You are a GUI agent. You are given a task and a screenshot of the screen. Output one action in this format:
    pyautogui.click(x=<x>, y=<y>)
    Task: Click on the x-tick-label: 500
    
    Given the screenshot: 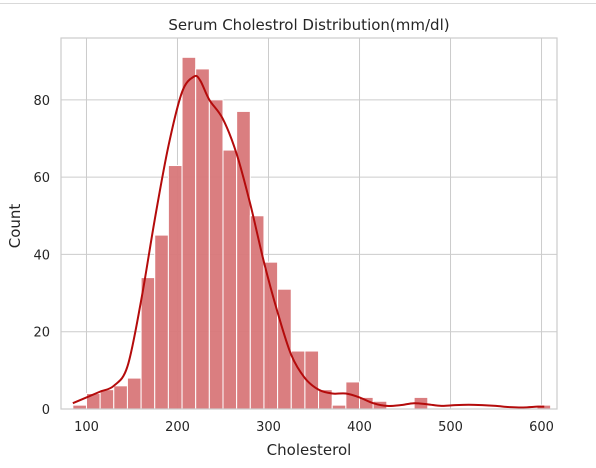 What is the action you would take?
    pyautogui.click(x=450, y=427)
    